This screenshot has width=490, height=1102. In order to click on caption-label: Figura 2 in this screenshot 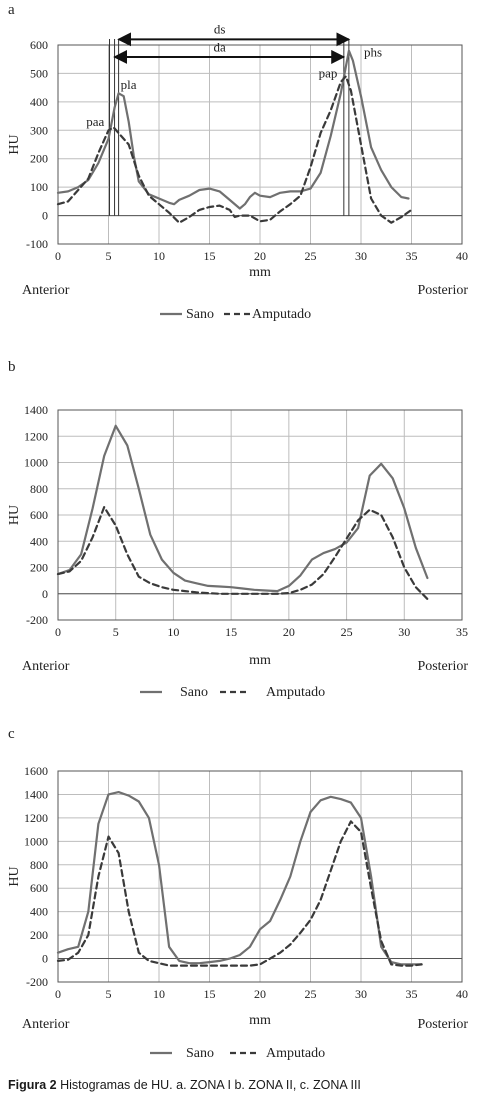, I will do `click(32, 1085)`.